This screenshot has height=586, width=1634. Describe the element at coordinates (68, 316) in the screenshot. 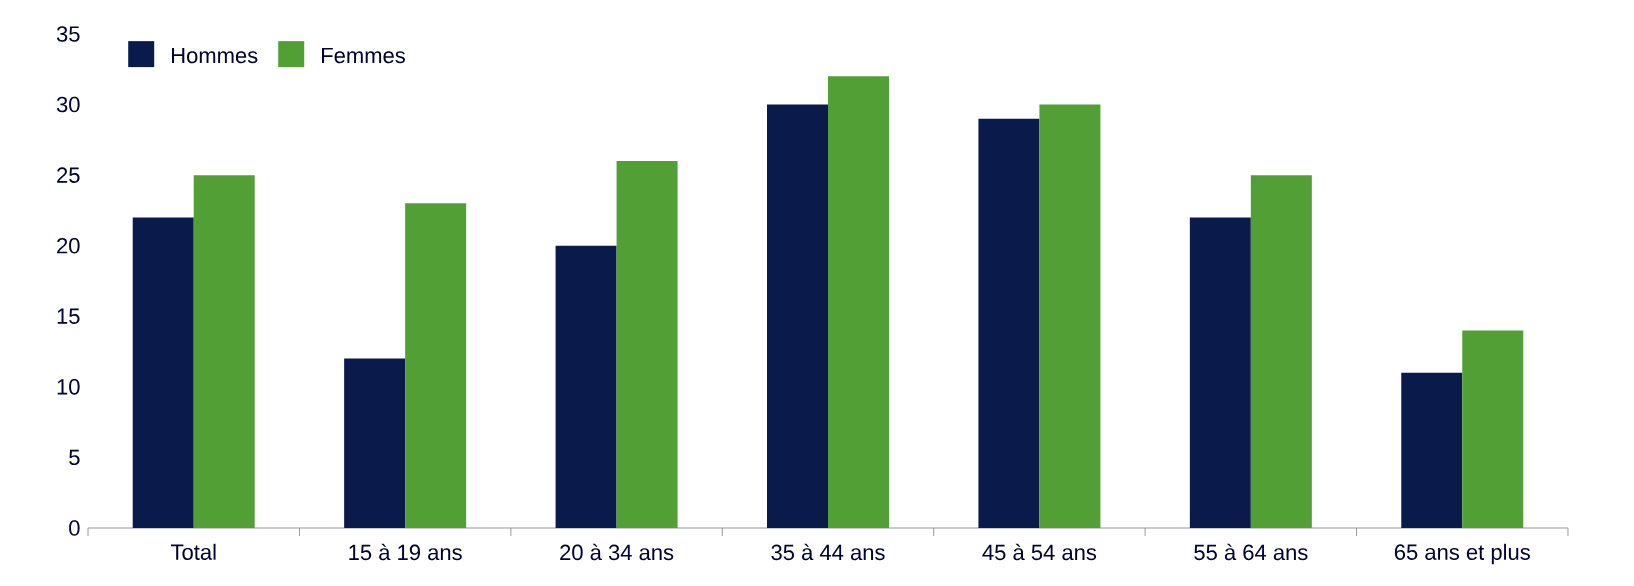

I see `y-tick-label: 15` at that location.